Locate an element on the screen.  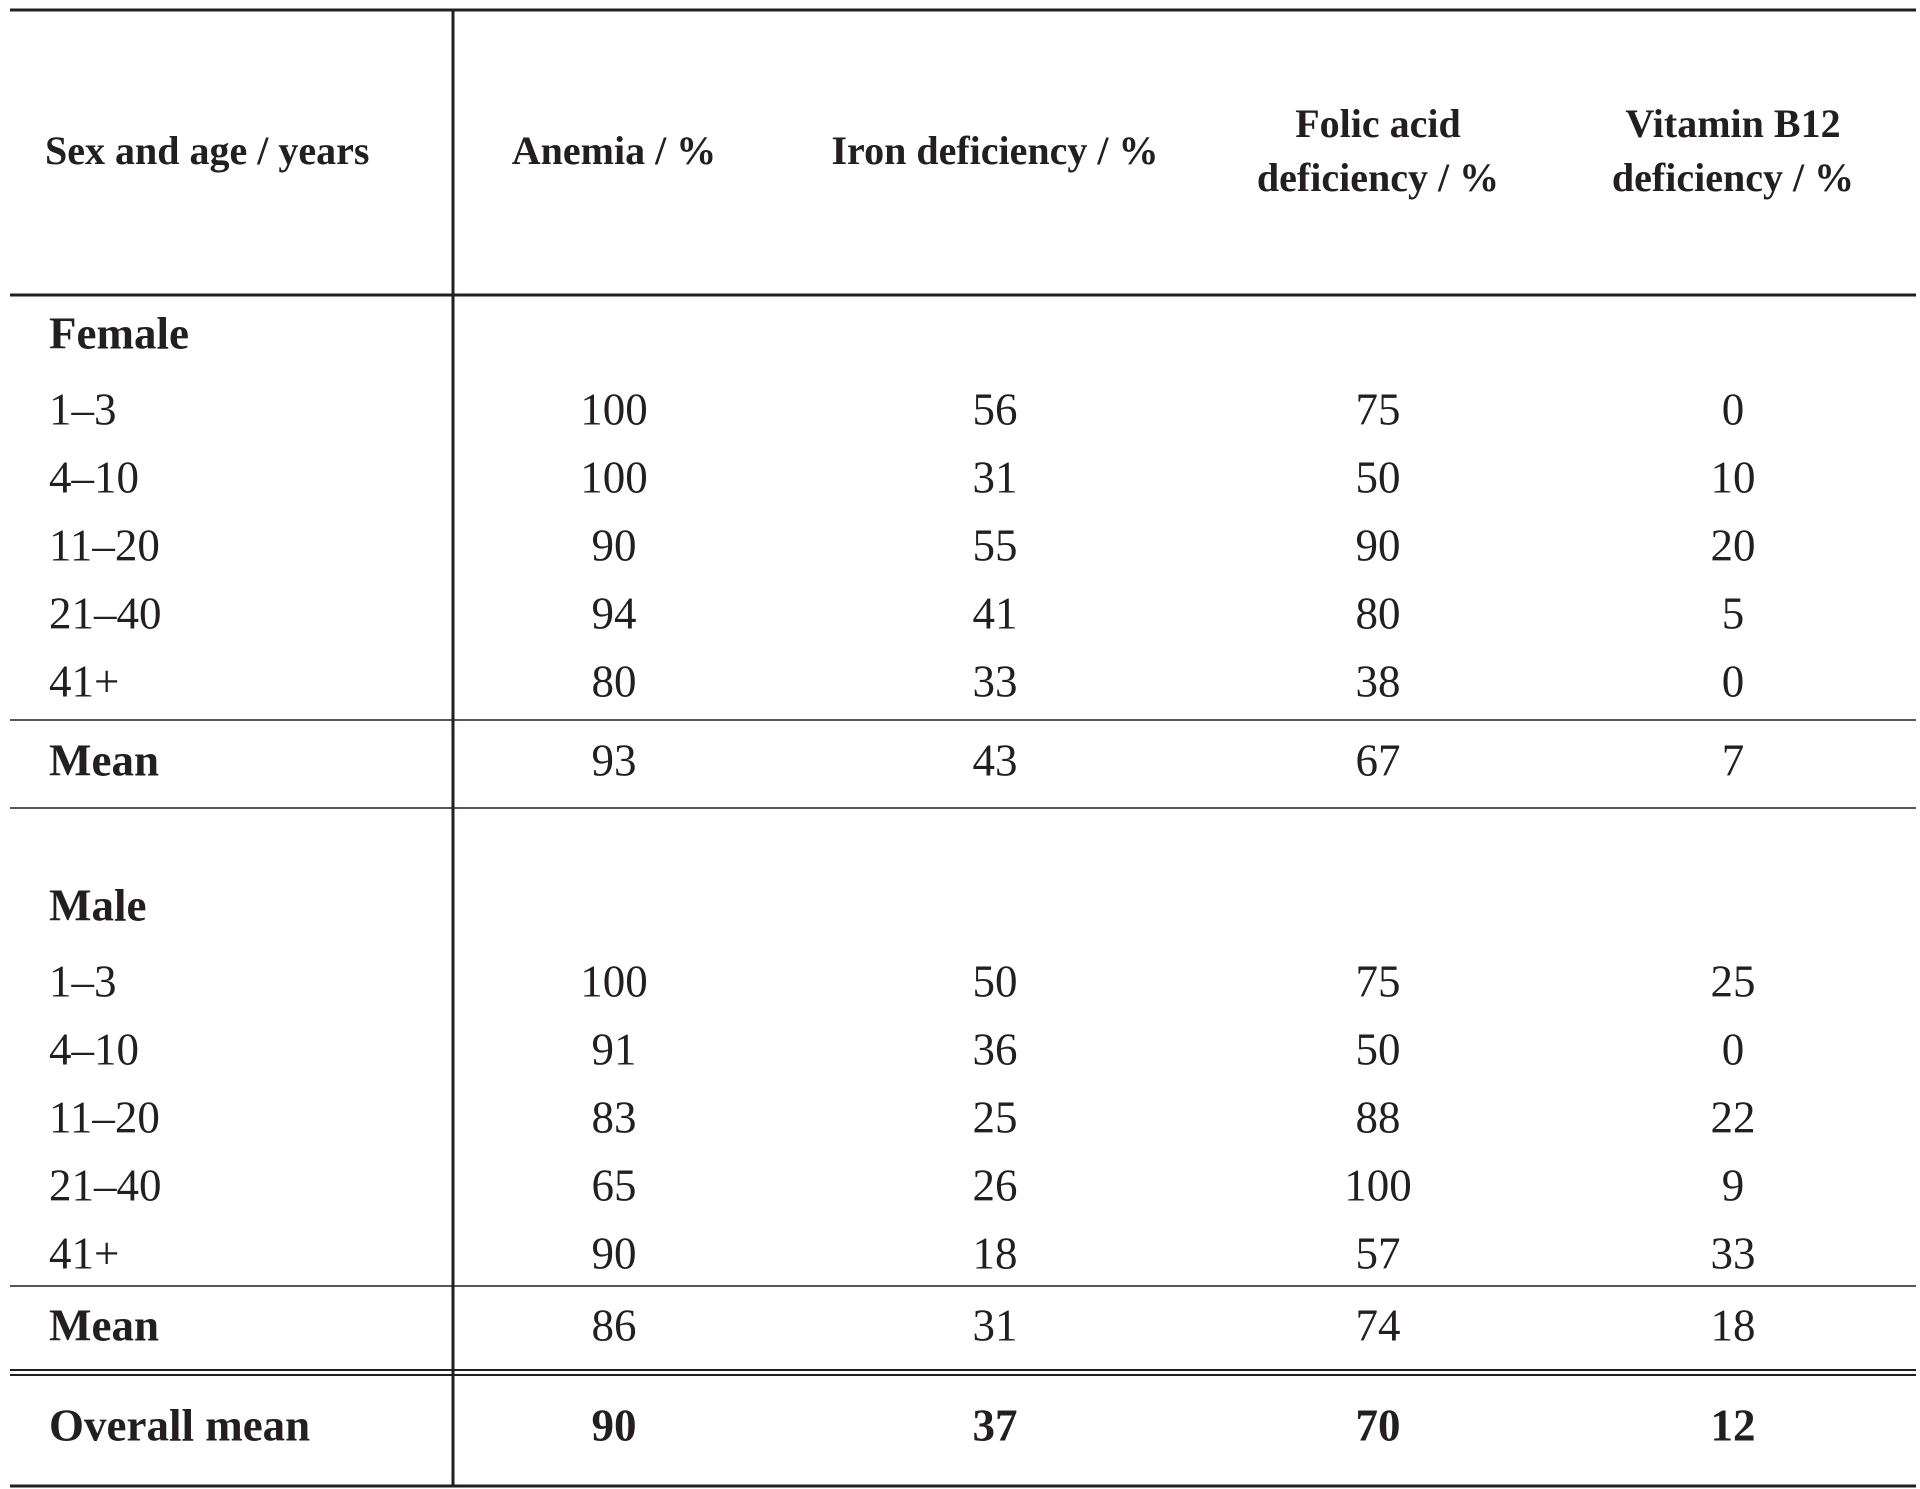
cell: 83 is located at coordinates (614, 1117).